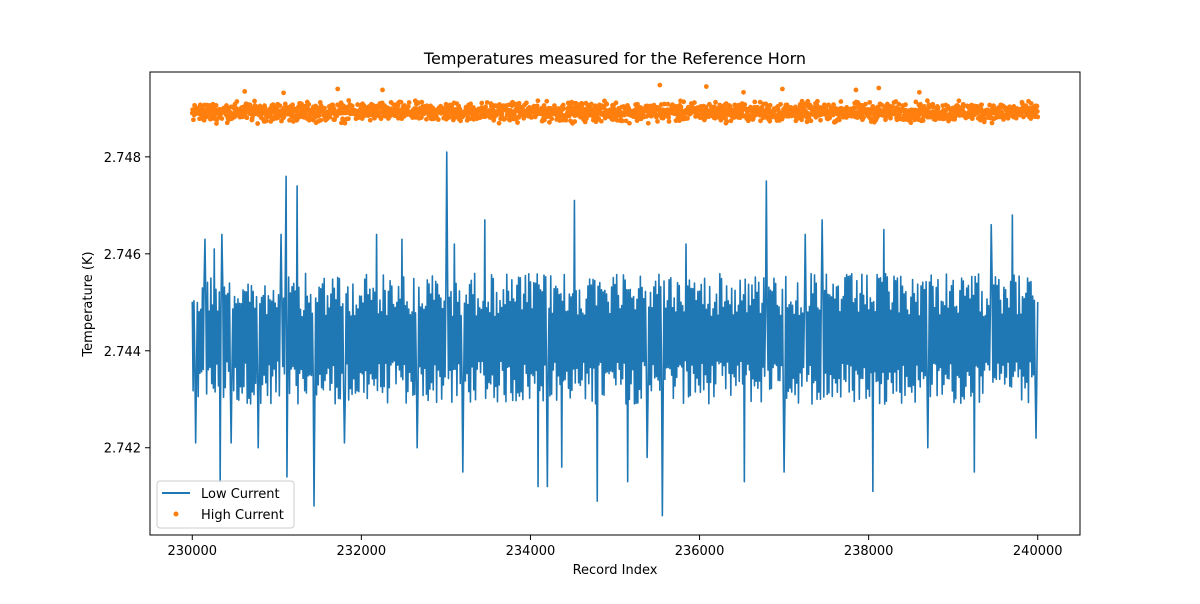 Image resolution: width=1200 pixels, height=604 pixels. I want to click on legend-high-current-label: High Current, so click(242, 515).